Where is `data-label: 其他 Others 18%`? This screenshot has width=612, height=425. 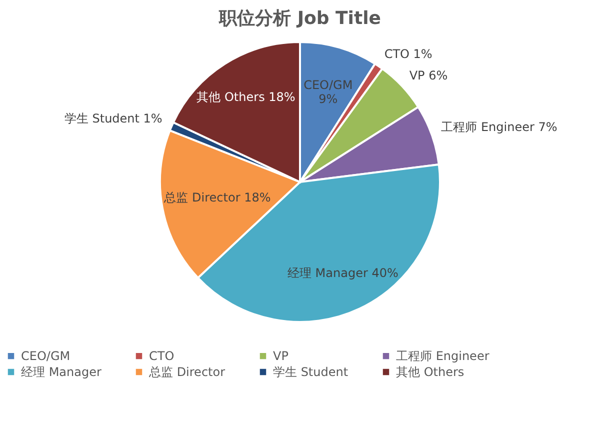
data-label: 其他 Others 18% is located at coordinates (246, 97).